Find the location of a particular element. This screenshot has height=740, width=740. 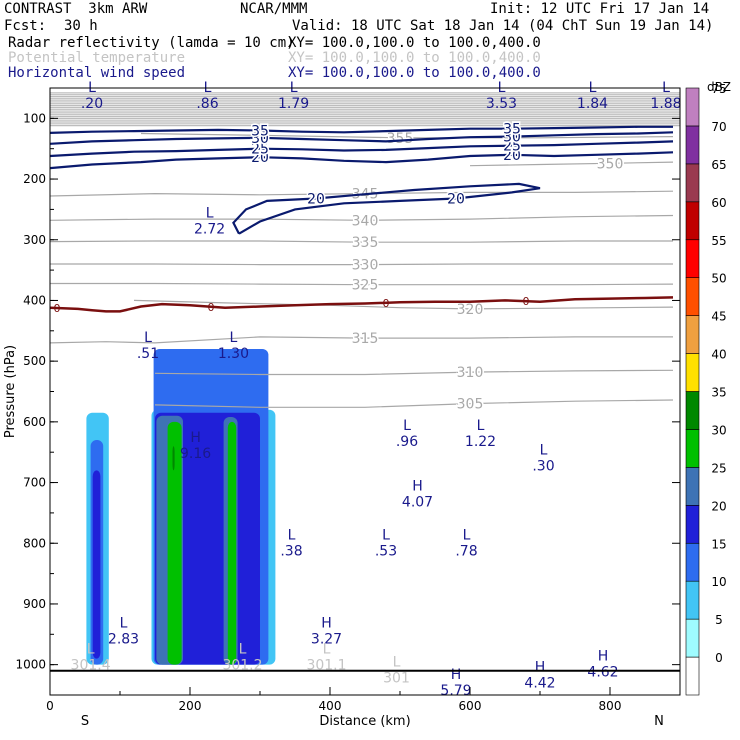

organization: NCAR/MMM is located at coordinates (274, 9).